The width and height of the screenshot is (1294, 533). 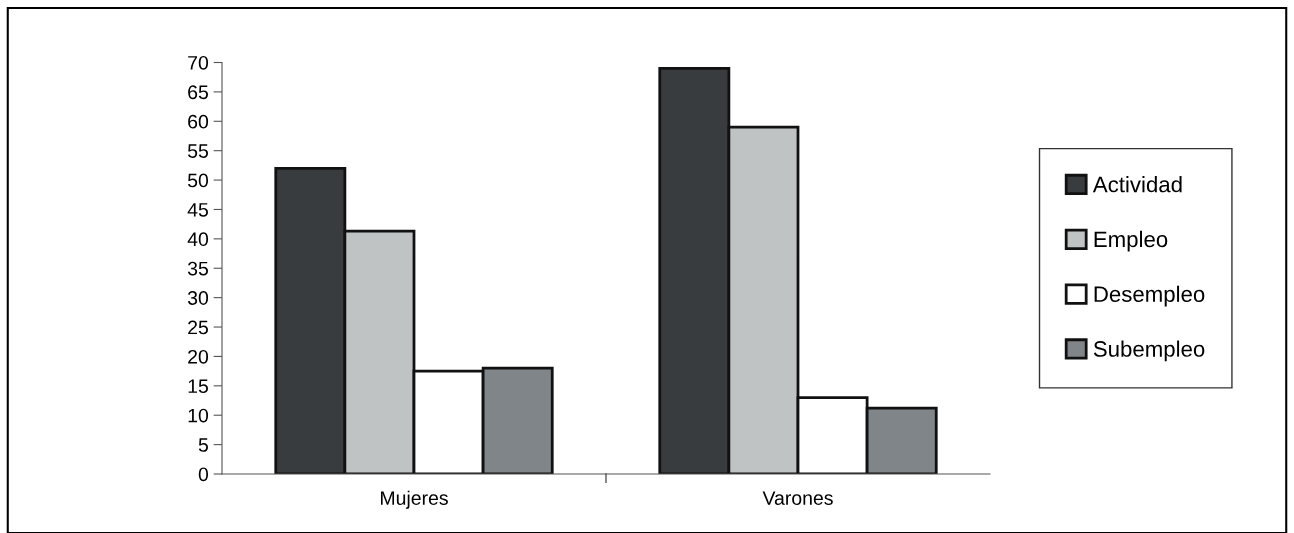 What do you see at coordinates (198, 92) in the screenshot?
I see `y-tick-label: 65` at bounding box center [198, 92].